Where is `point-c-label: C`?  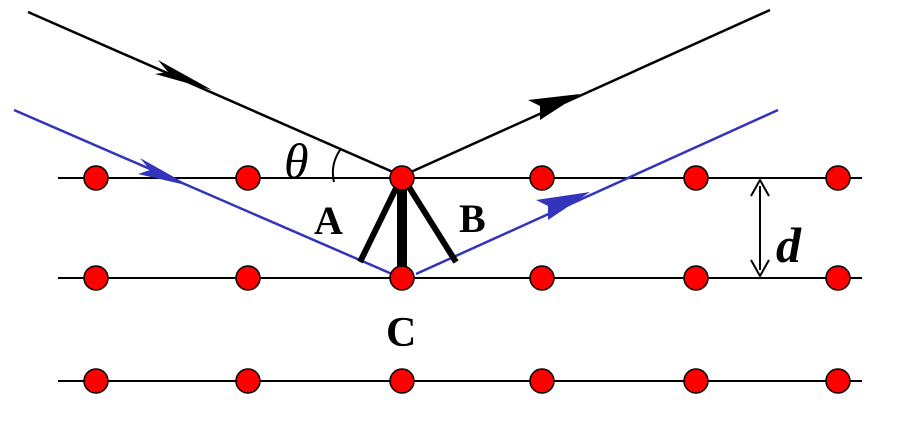
point-c-label: C is located at coordinates (401, 333).